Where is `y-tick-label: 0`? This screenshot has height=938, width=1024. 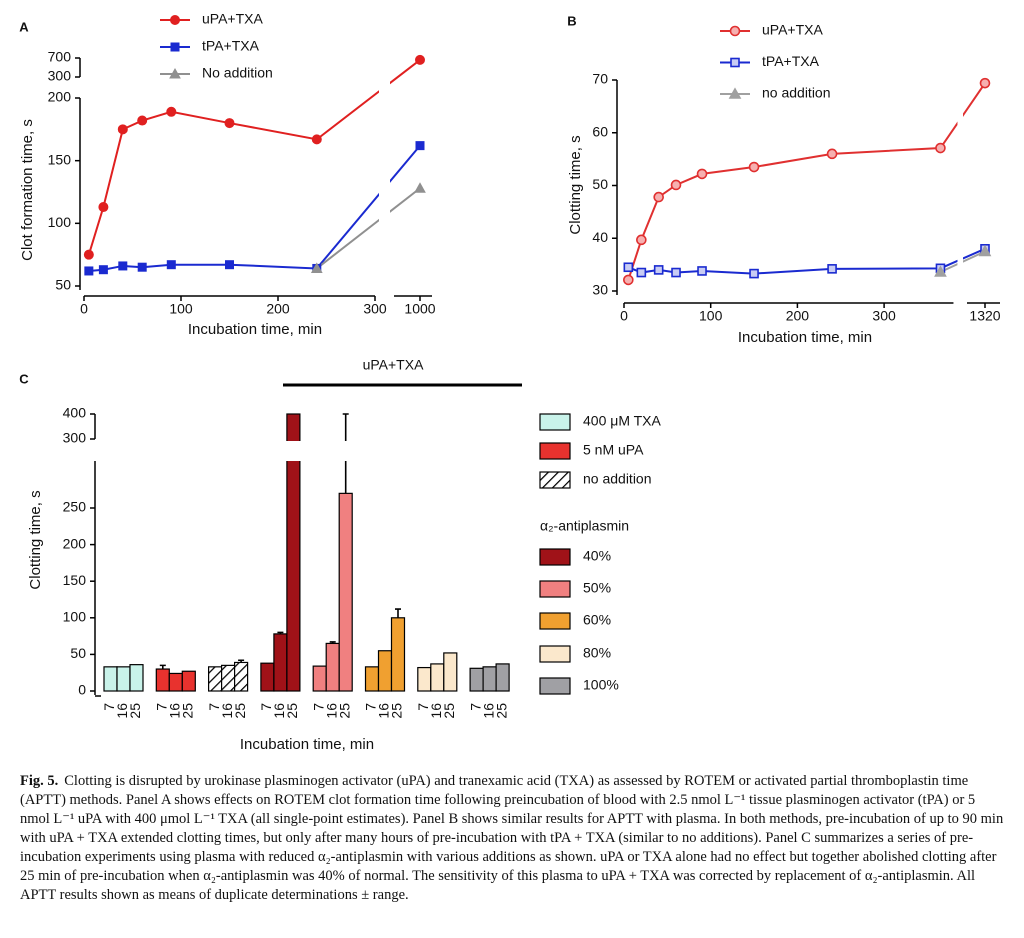
y-tick-label: 0 is located at coordinates (82, 690).